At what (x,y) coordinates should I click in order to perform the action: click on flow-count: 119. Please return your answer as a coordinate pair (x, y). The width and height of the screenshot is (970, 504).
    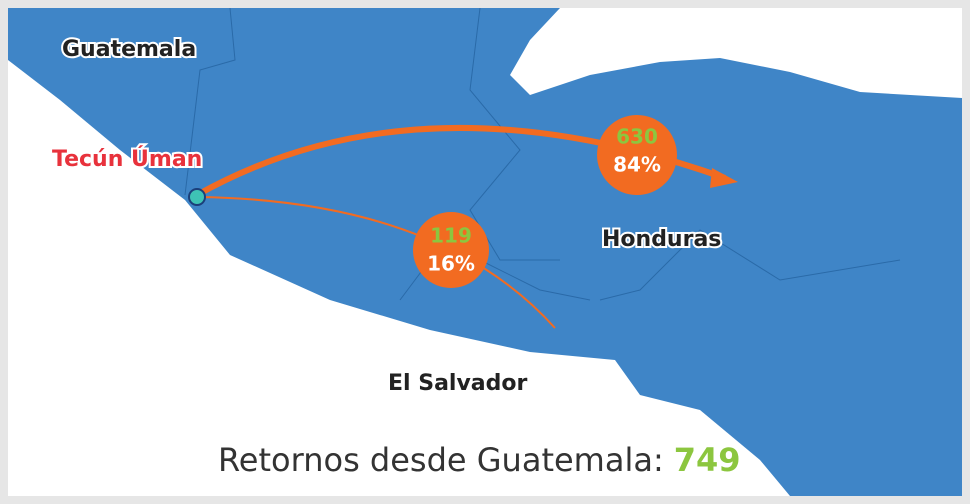
    Looking at the image, I should click on (451, 236).